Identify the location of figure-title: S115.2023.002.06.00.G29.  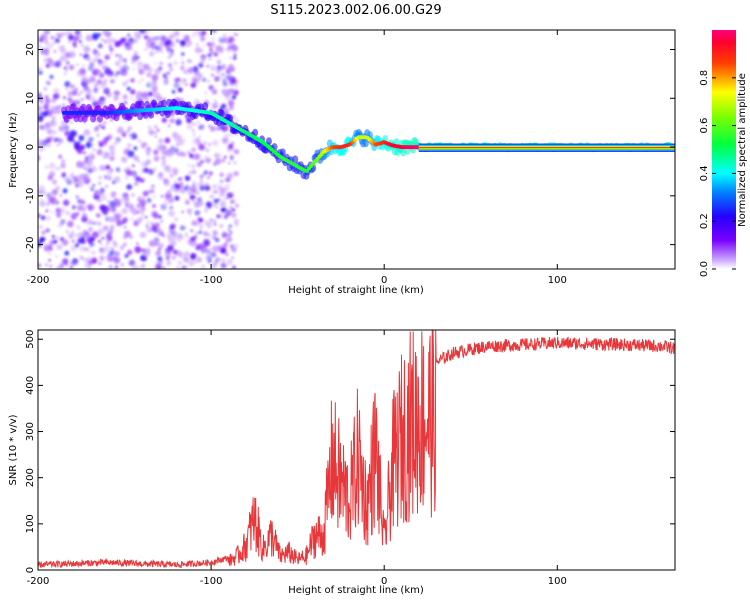
(355, 10).